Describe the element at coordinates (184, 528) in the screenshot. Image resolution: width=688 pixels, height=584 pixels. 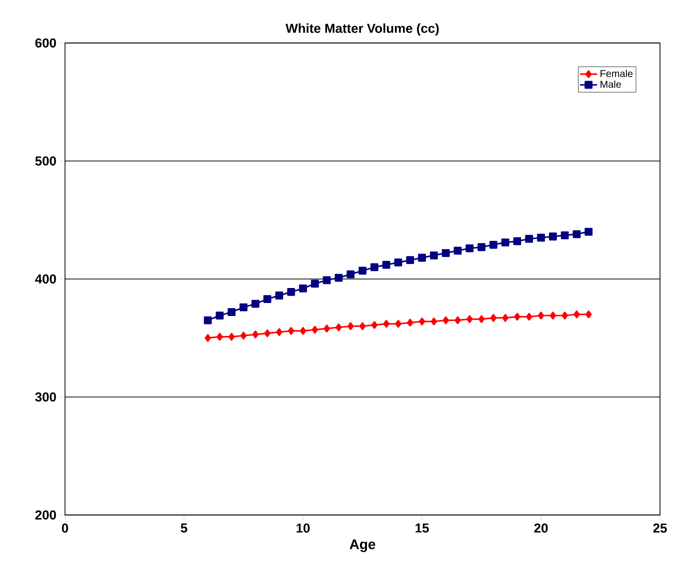
I see `x-tick-label: 5` at that location.